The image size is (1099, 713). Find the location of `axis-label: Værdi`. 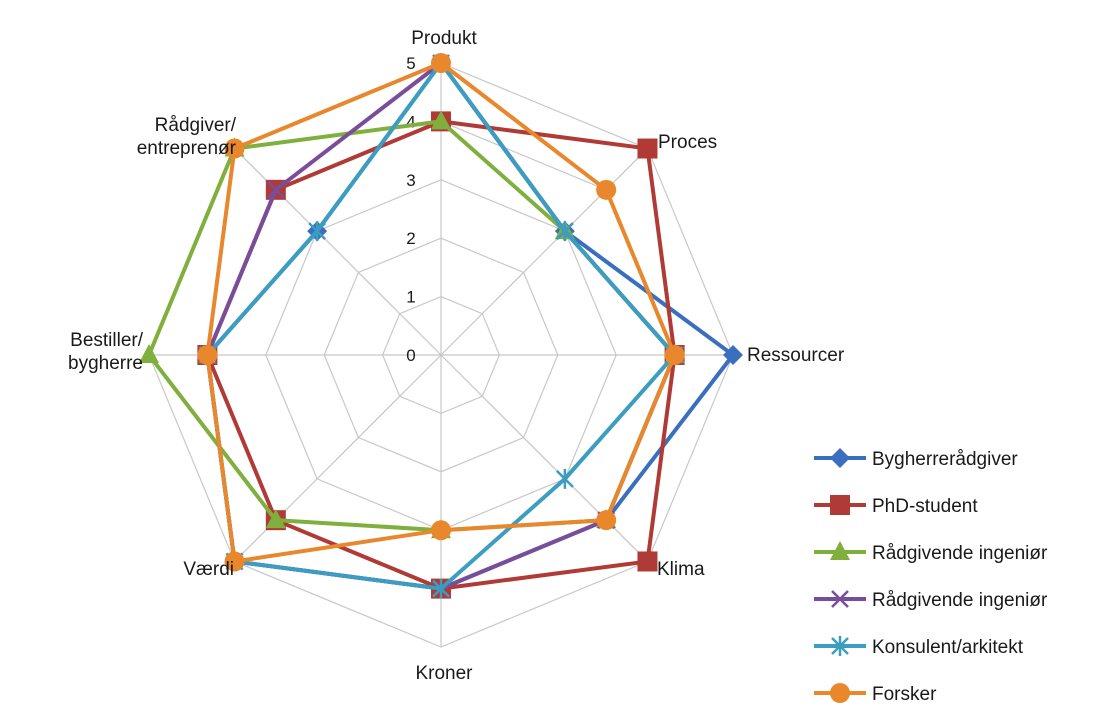

axis-label: Værdi is located at coordinates (208, 569).